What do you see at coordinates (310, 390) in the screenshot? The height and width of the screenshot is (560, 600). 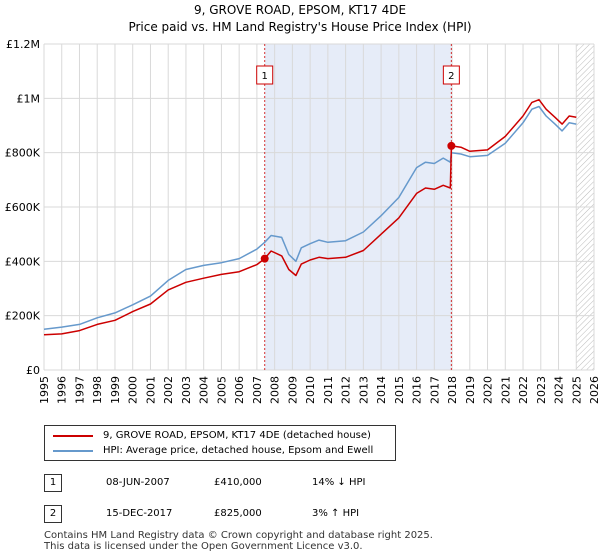 I see `x-tick-label: 2010` at bounding box center [310, 390].